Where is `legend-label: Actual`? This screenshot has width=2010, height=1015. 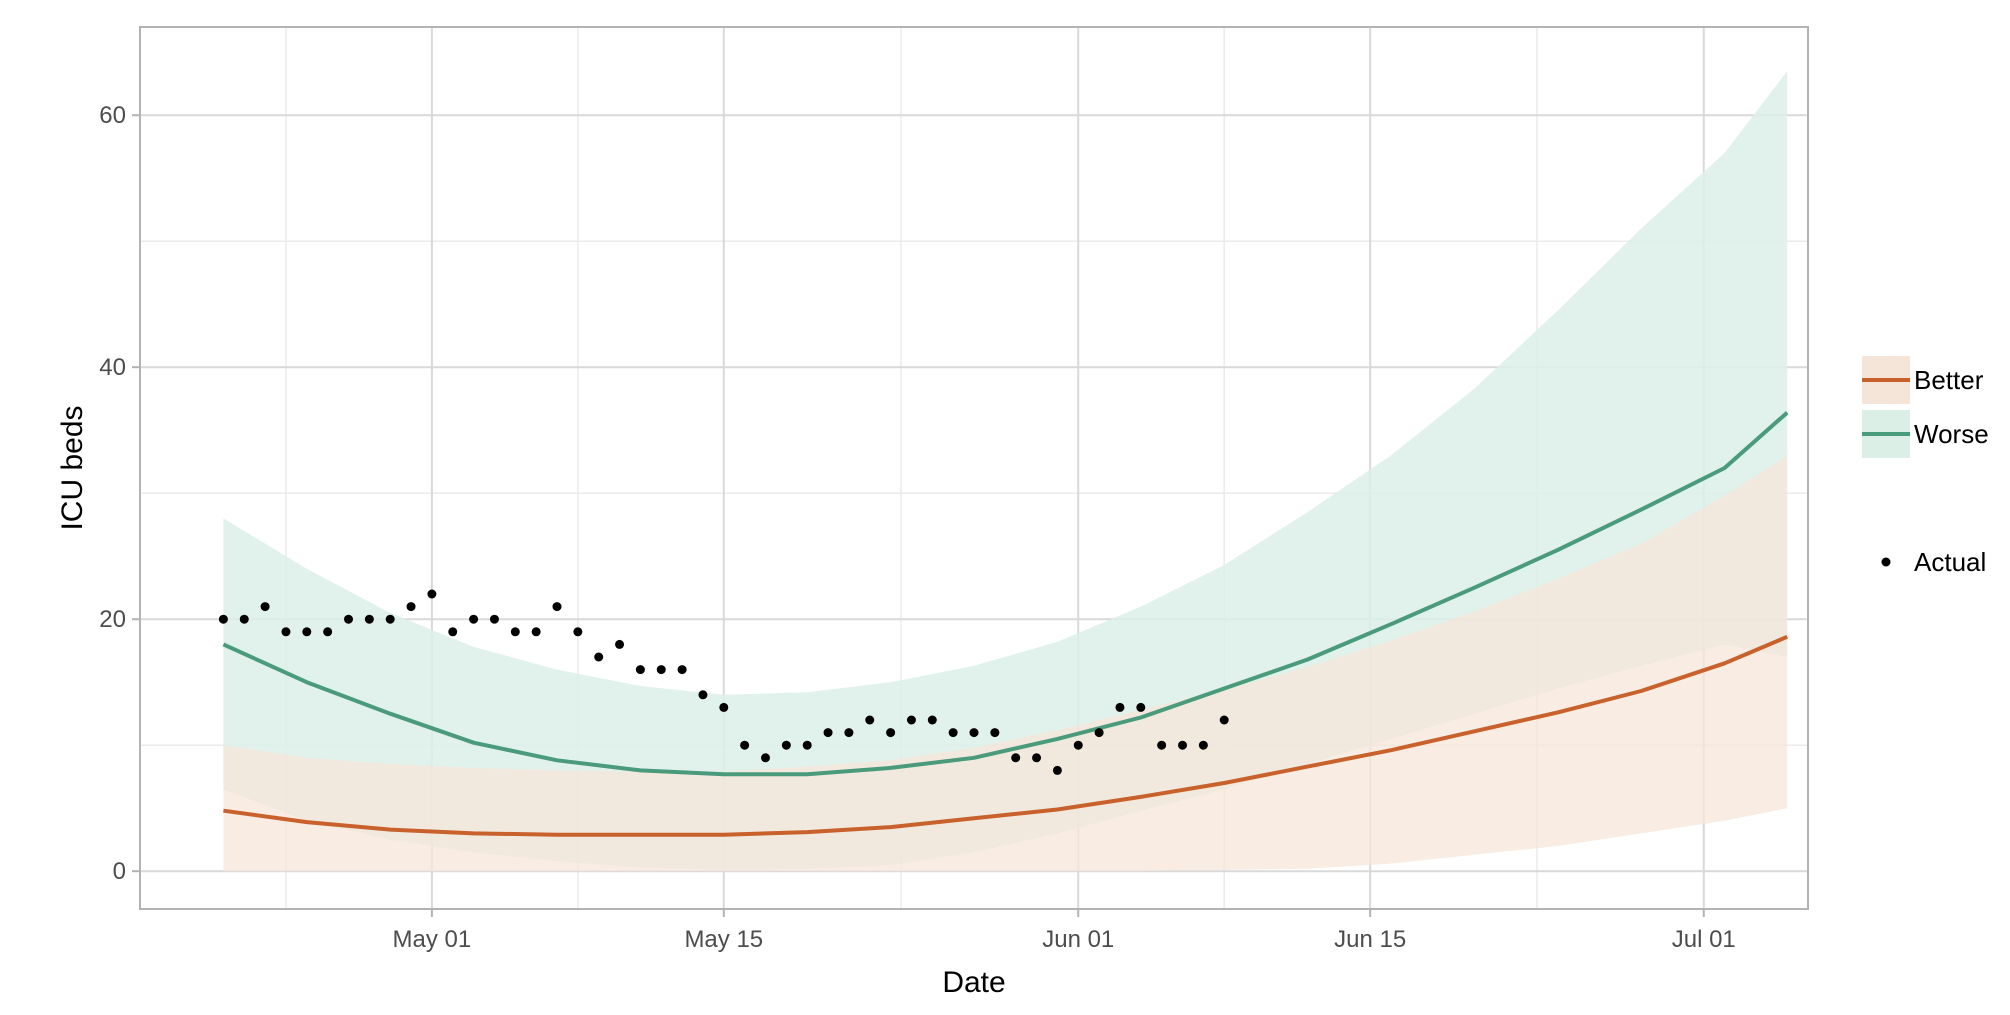
legend-label: Actual is located at coordinates (1950, 562).